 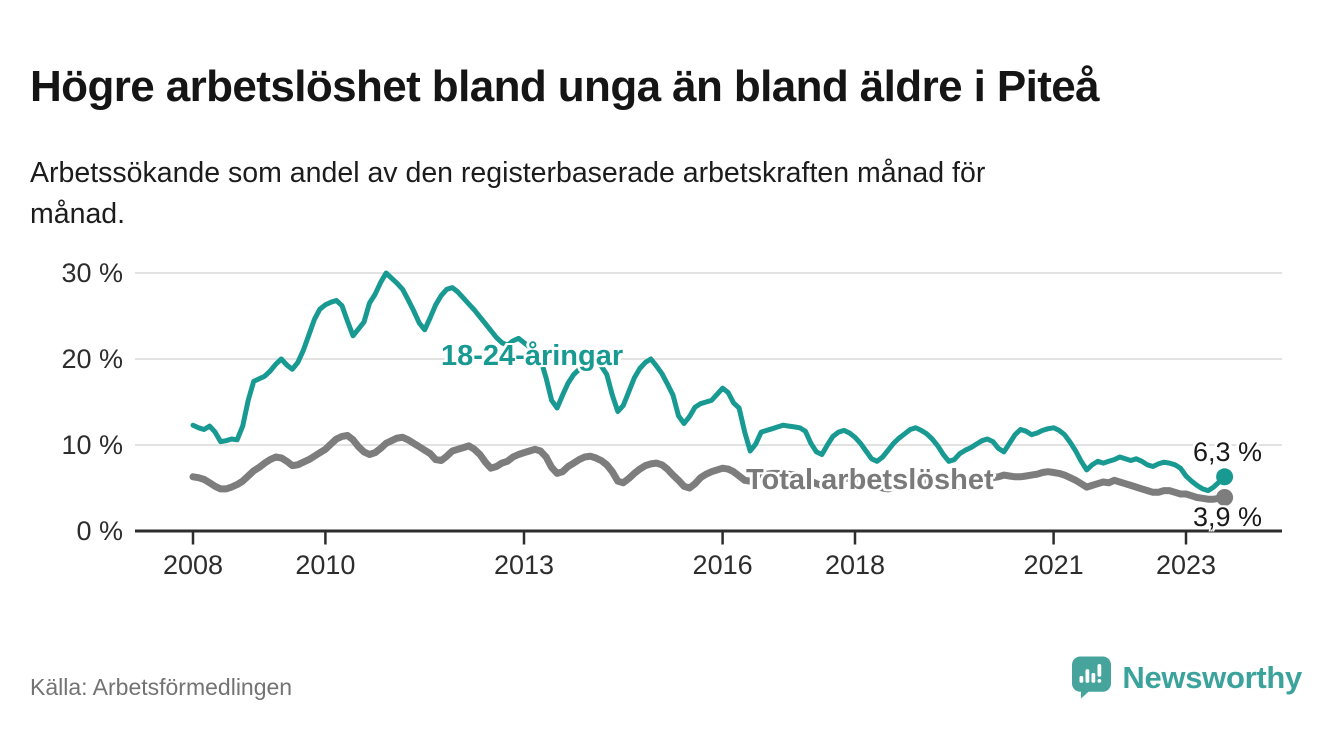 What do you see at coordinates (1081, 679) in the screenshot?
I see `bar-icon-short` at bounding box center [1081, 679].